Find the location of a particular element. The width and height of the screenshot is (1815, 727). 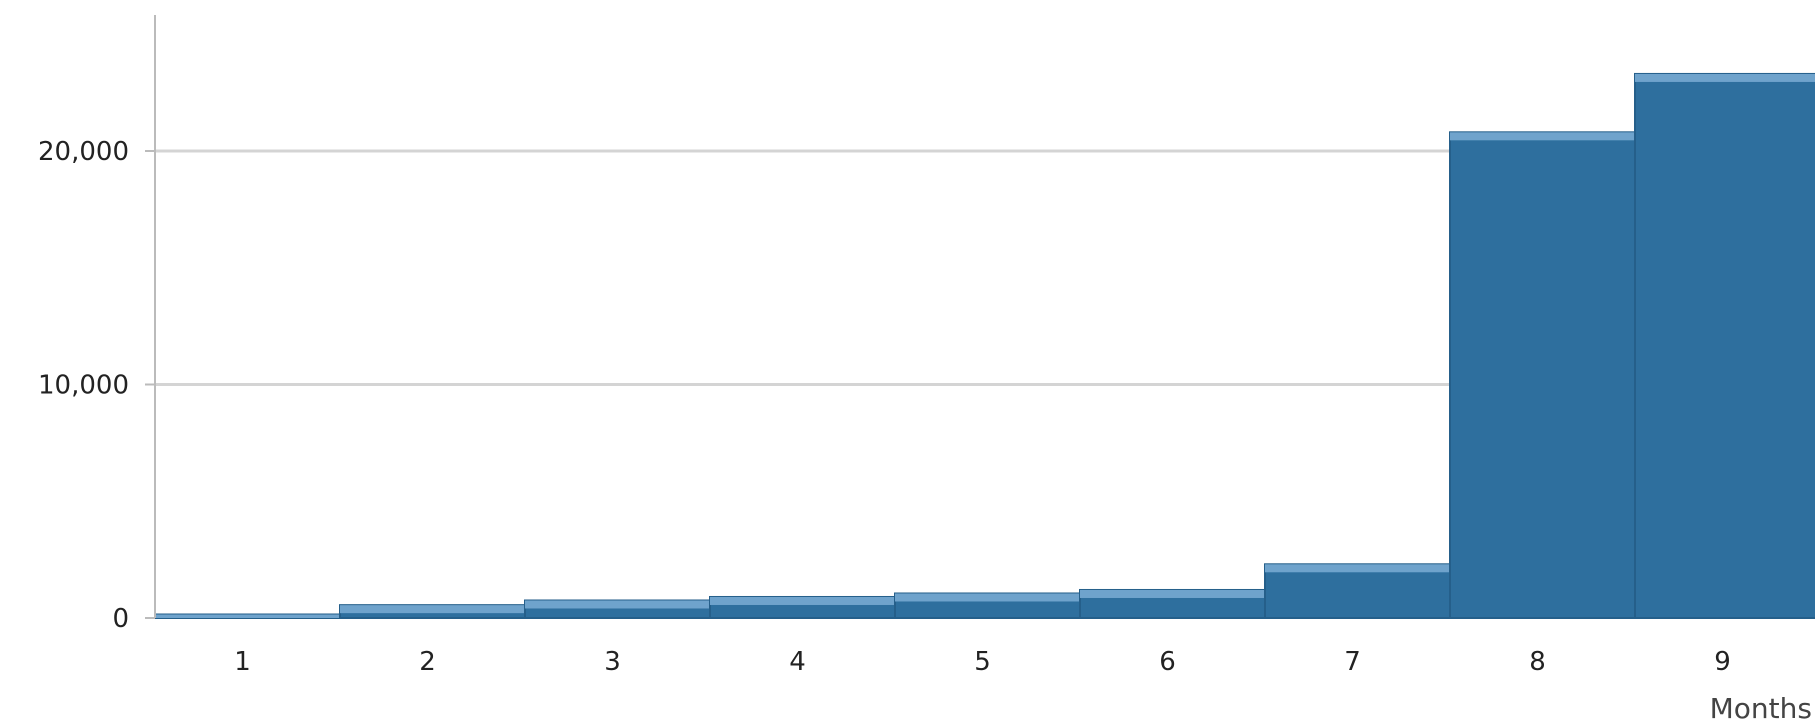

y-tick-label: 10,000 is located at coordinates (83, 386).